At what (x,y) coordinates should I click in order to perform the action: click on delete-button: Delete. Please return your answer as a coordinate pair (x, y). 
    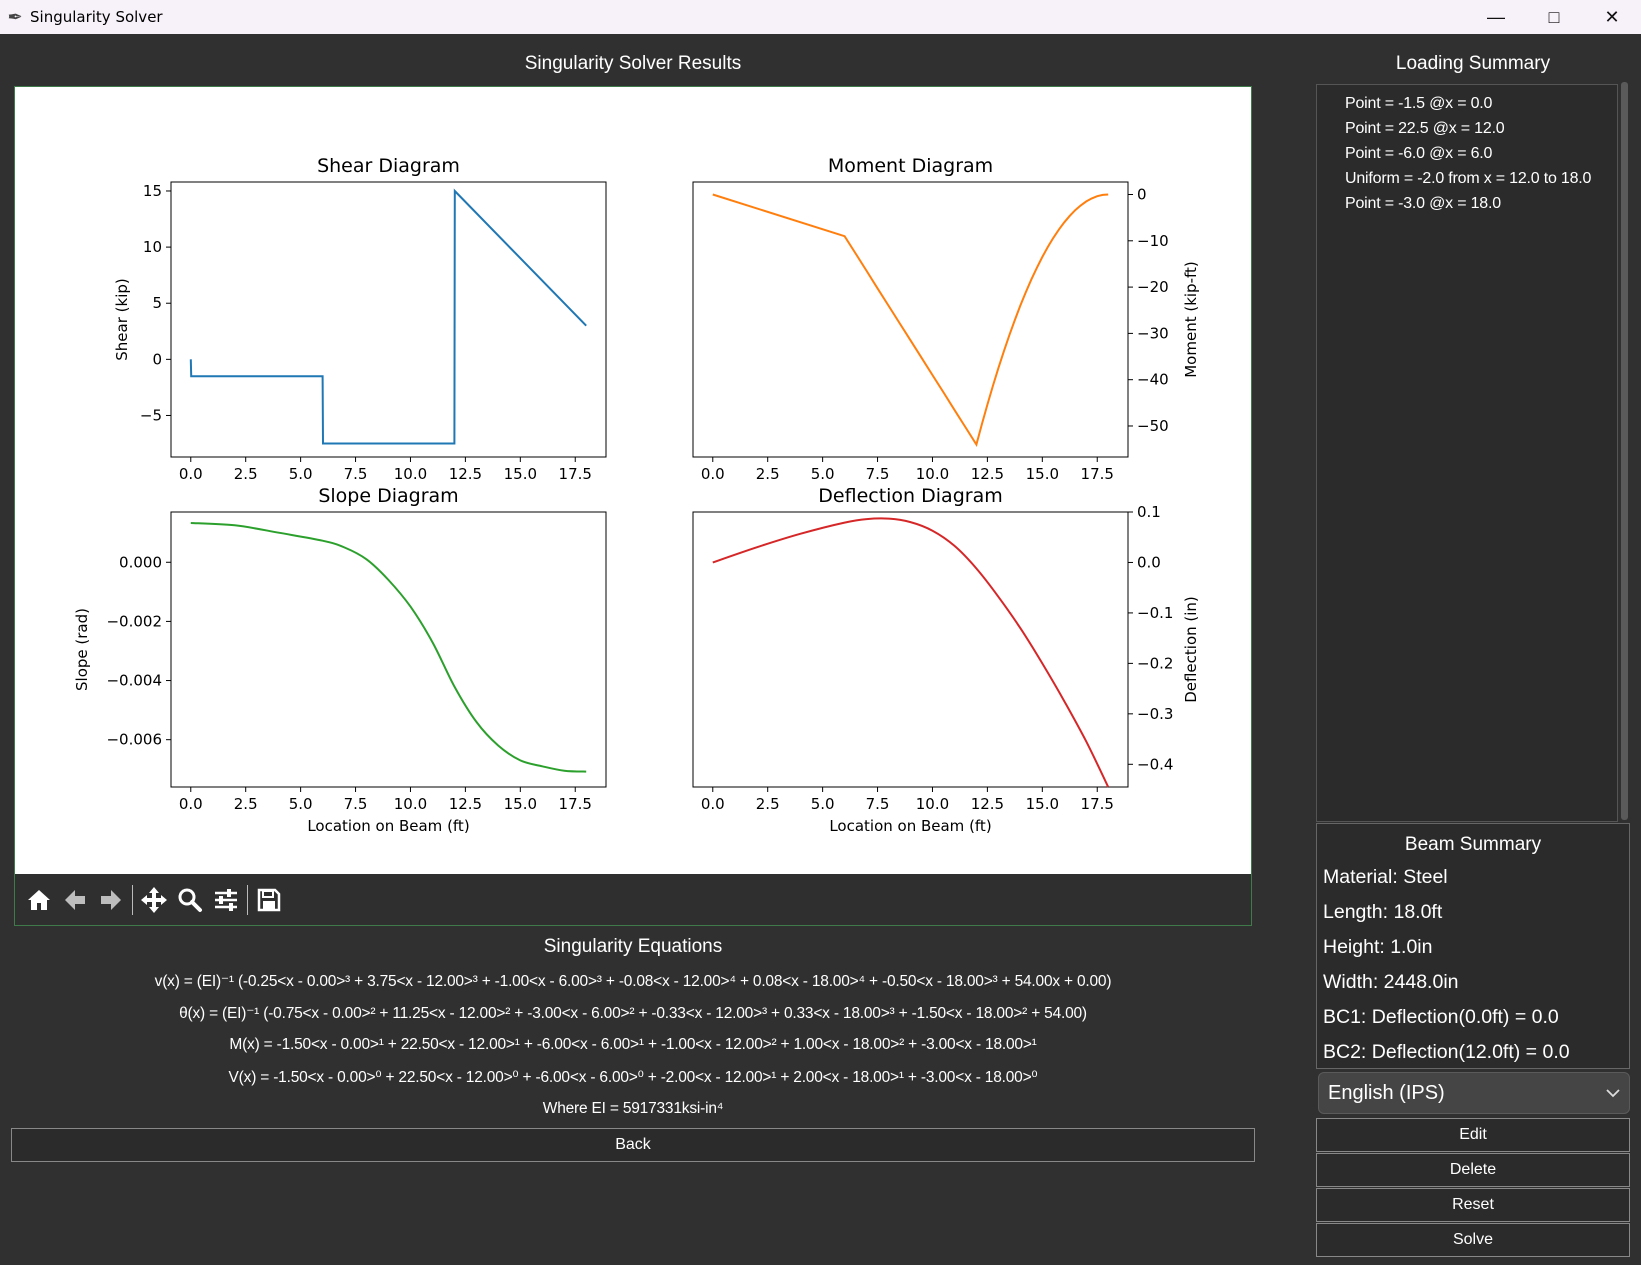
    Looking at the image, I should click on (1473, 1170).